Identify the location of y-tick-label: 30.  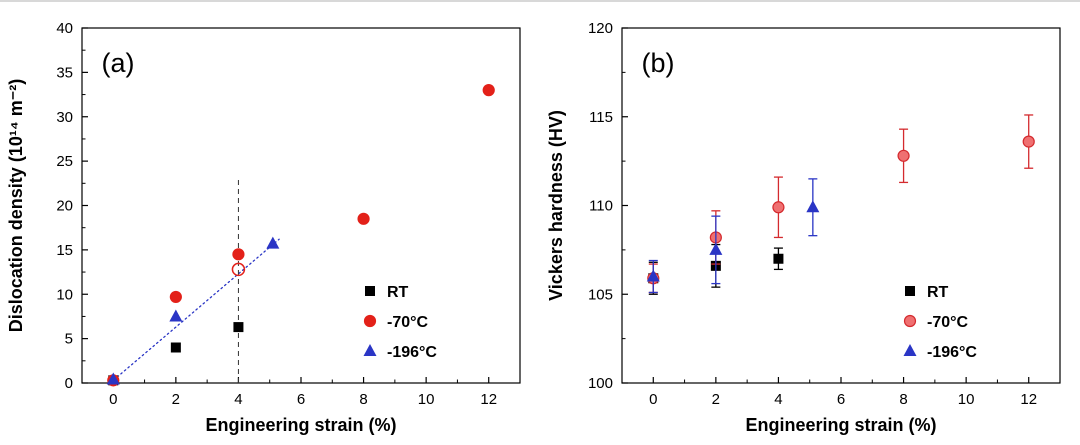
(64, 117).